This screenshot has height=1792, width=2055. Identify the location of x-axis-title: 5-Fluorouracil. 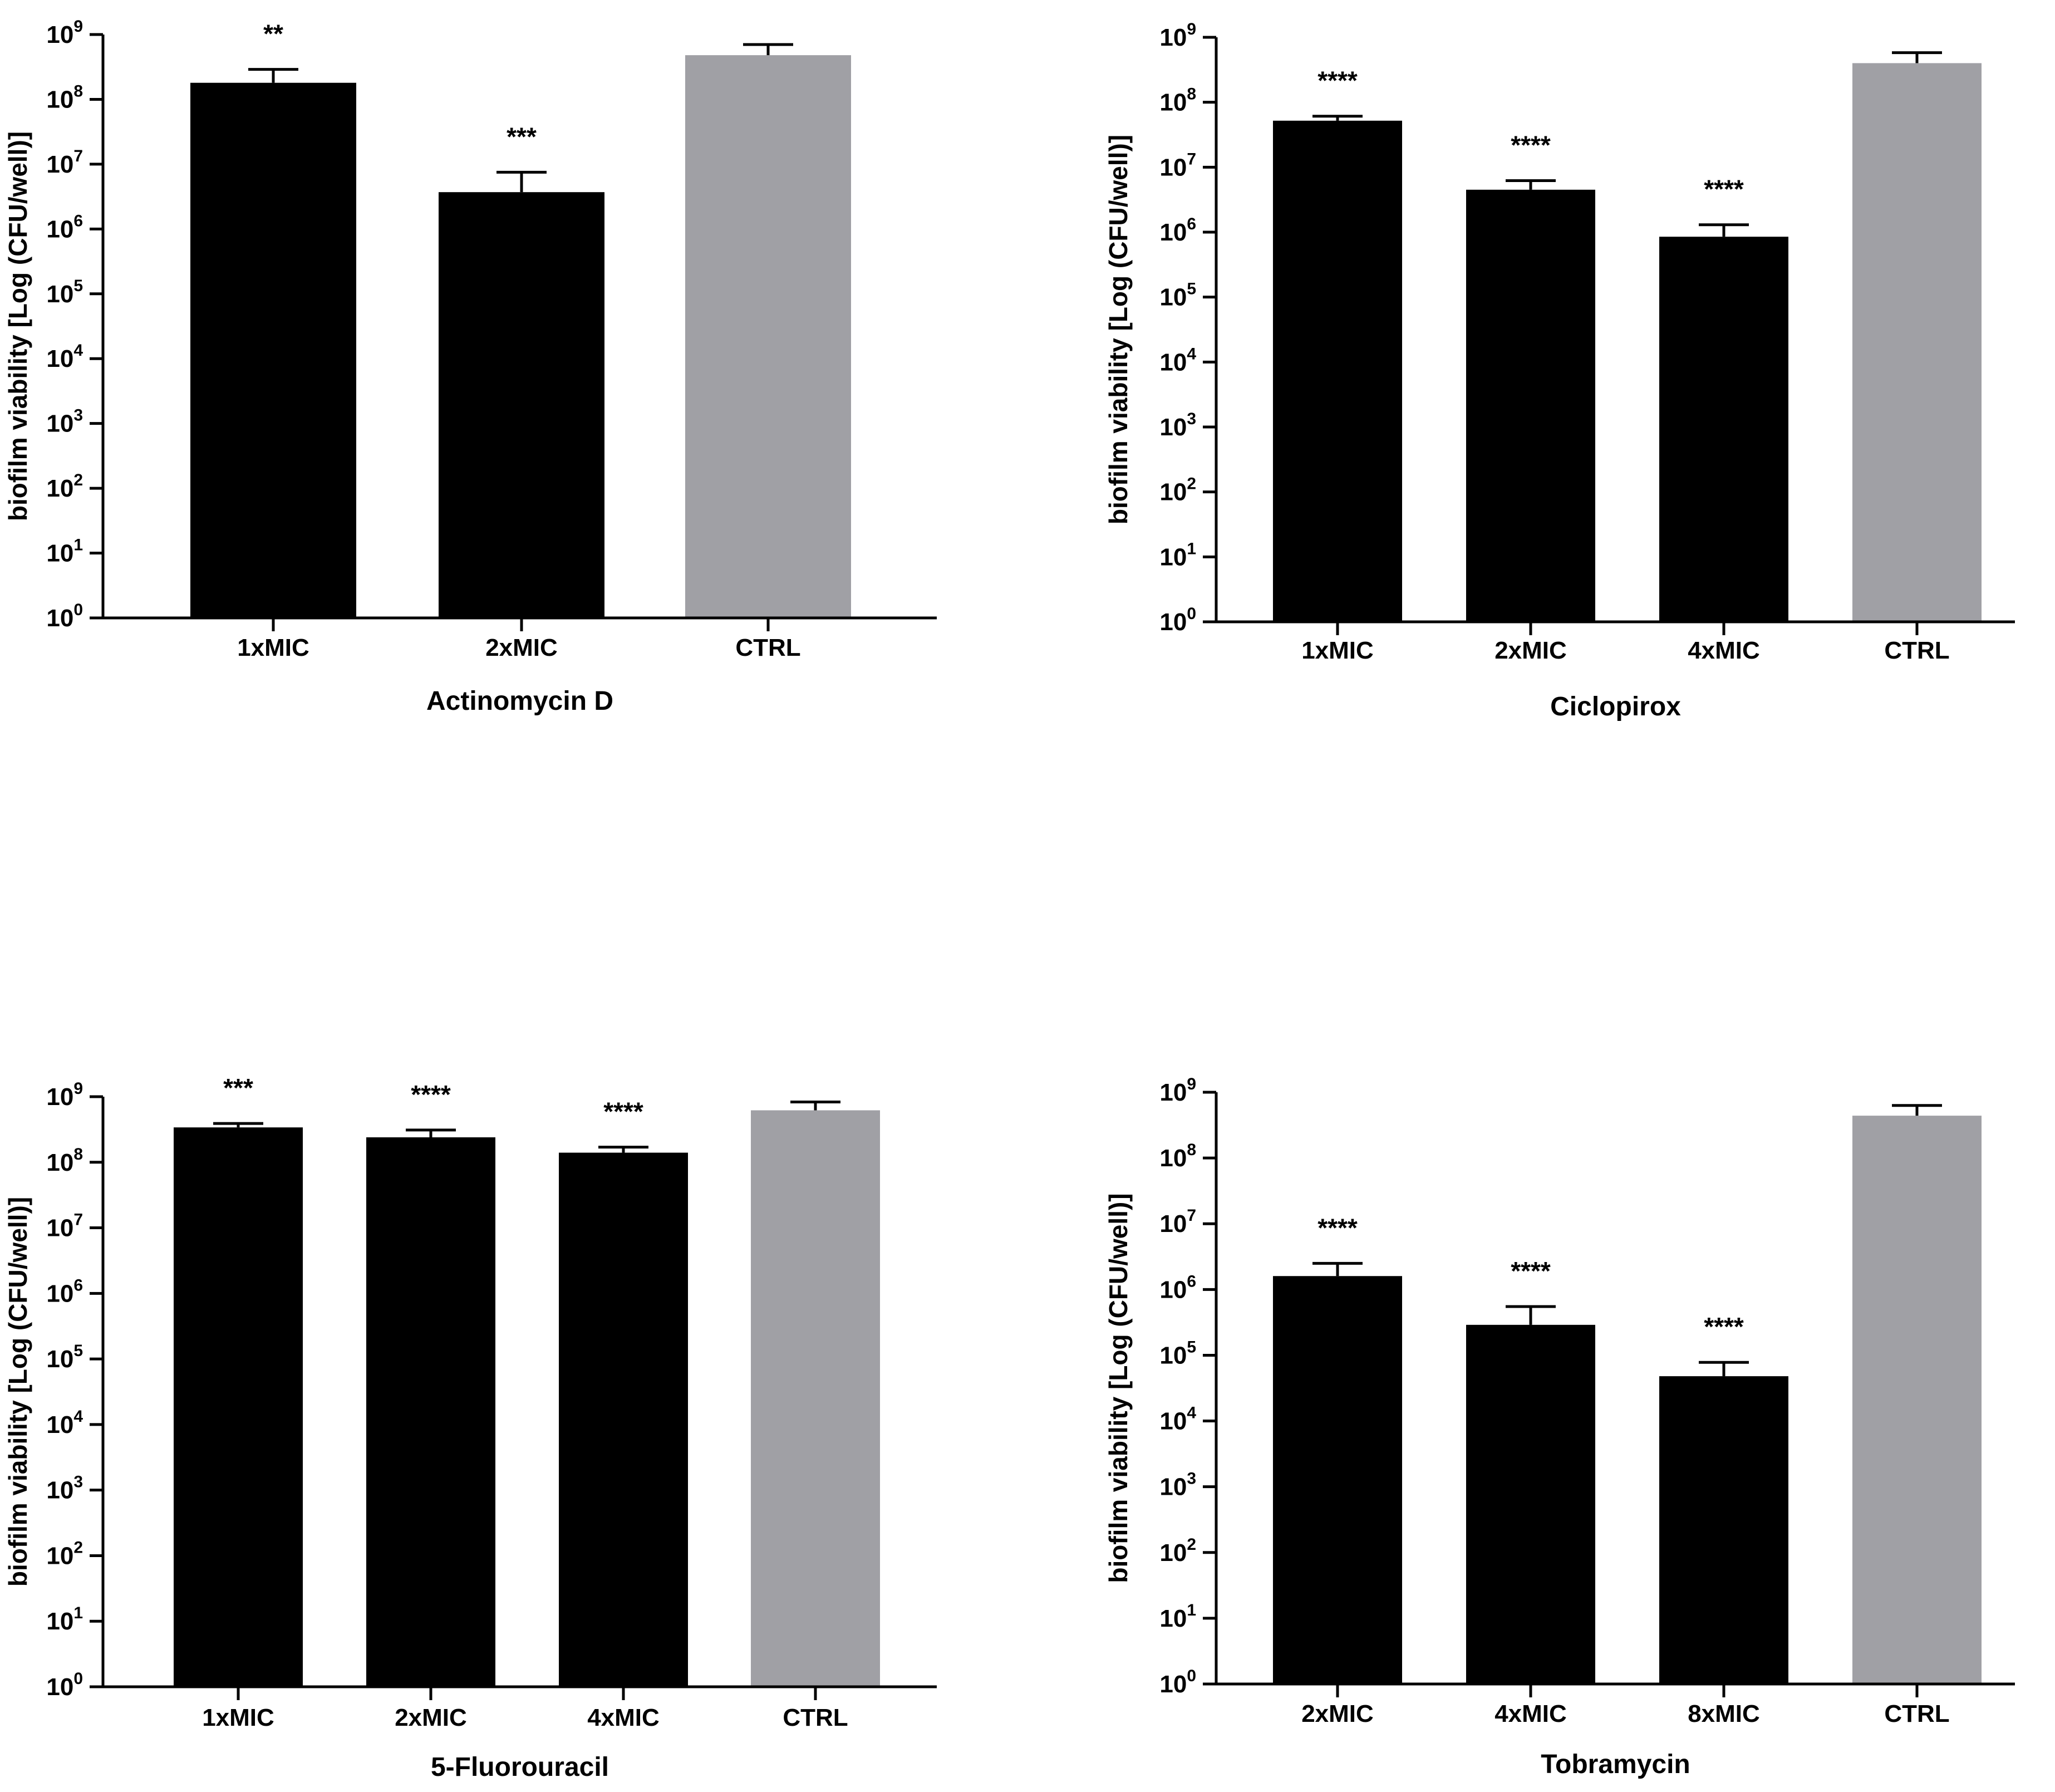
(520, 1767).